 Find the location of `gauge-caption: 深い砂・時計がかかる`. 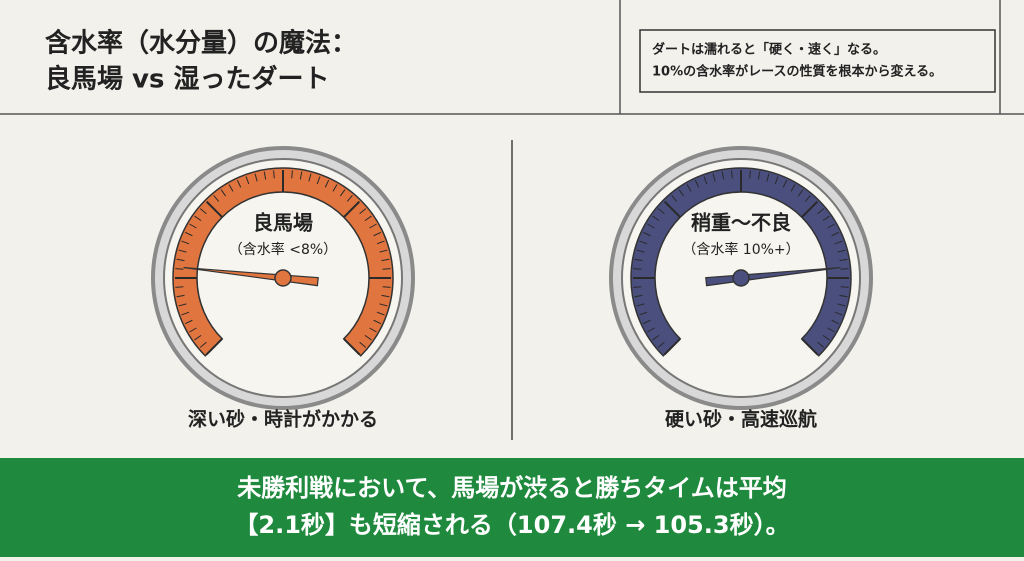

gauge-caption: 深い砂・時計がかかる is located at coordinates (283, 419).